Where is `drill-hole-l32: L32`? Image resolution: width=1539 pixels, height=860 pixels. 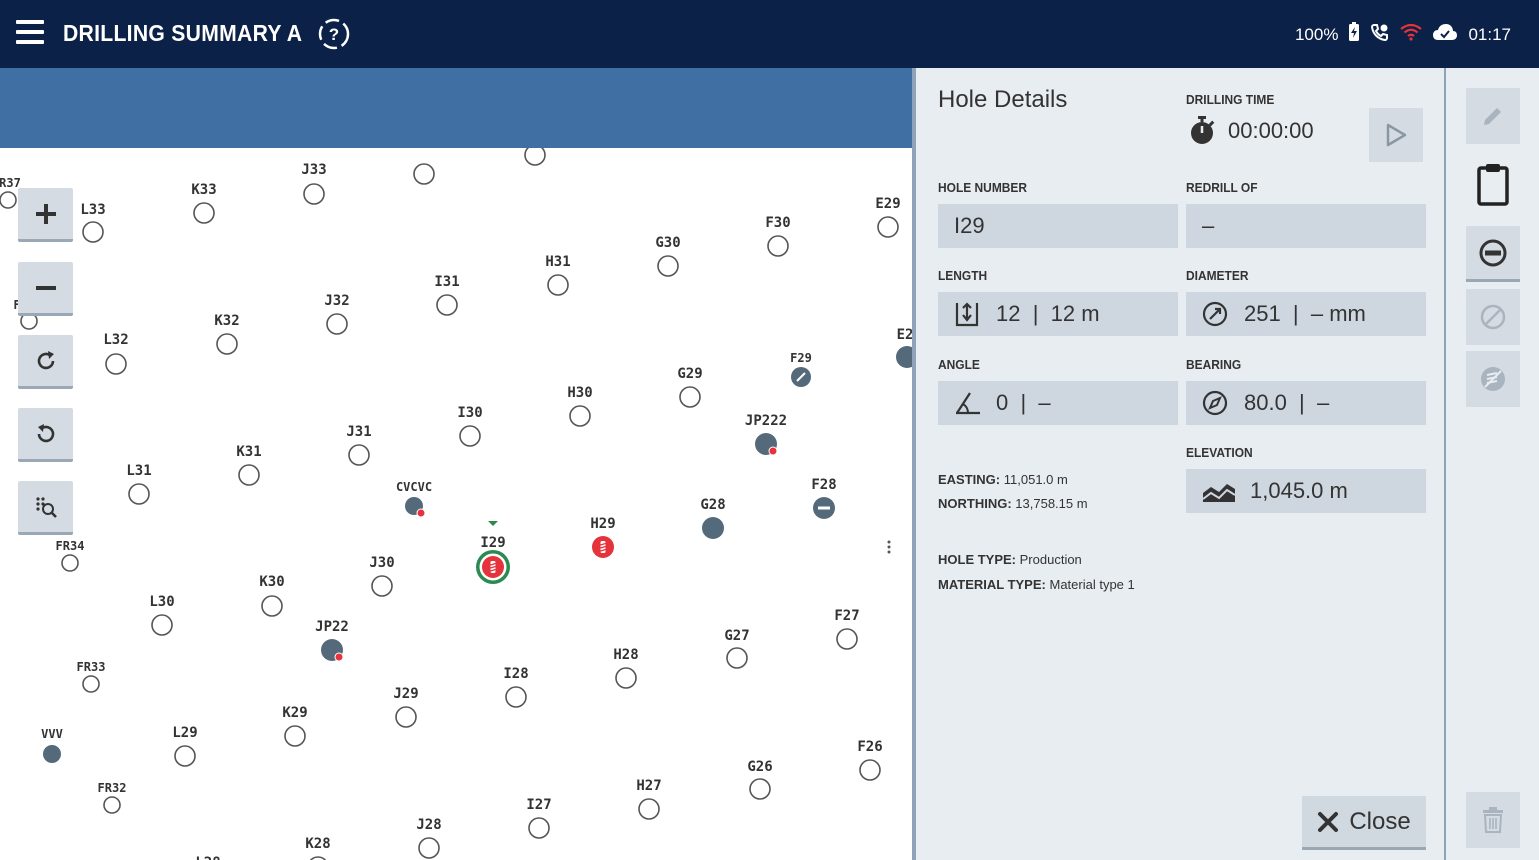
drill-hole-l32: L32 is located at coordinates (116, 353).